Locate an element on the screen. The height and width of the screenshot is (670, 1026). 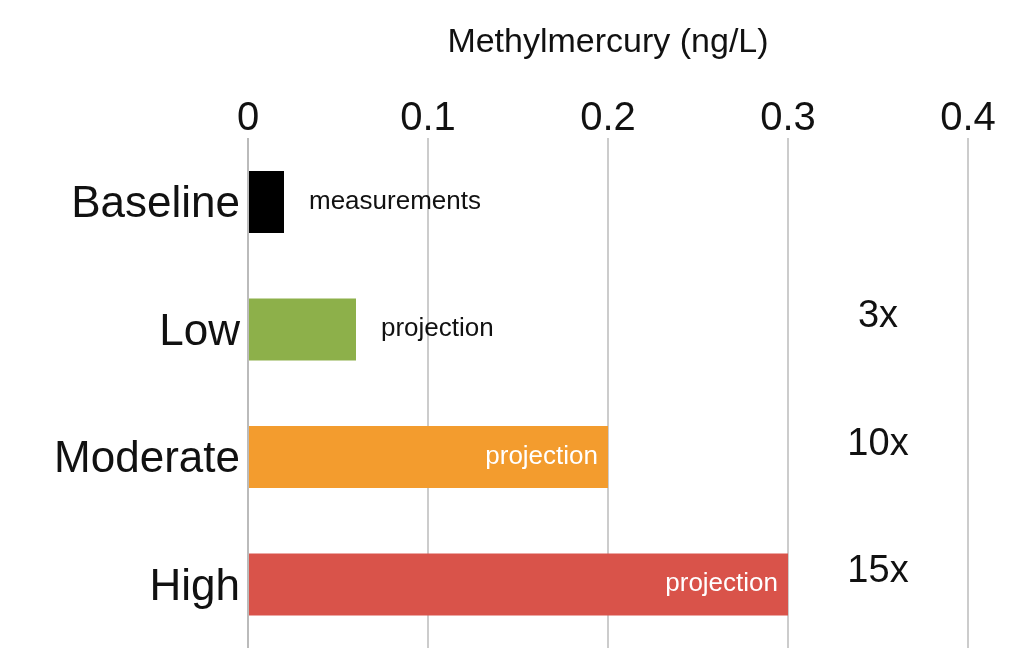
annotation: measurements is located at coordinates (395, 199).